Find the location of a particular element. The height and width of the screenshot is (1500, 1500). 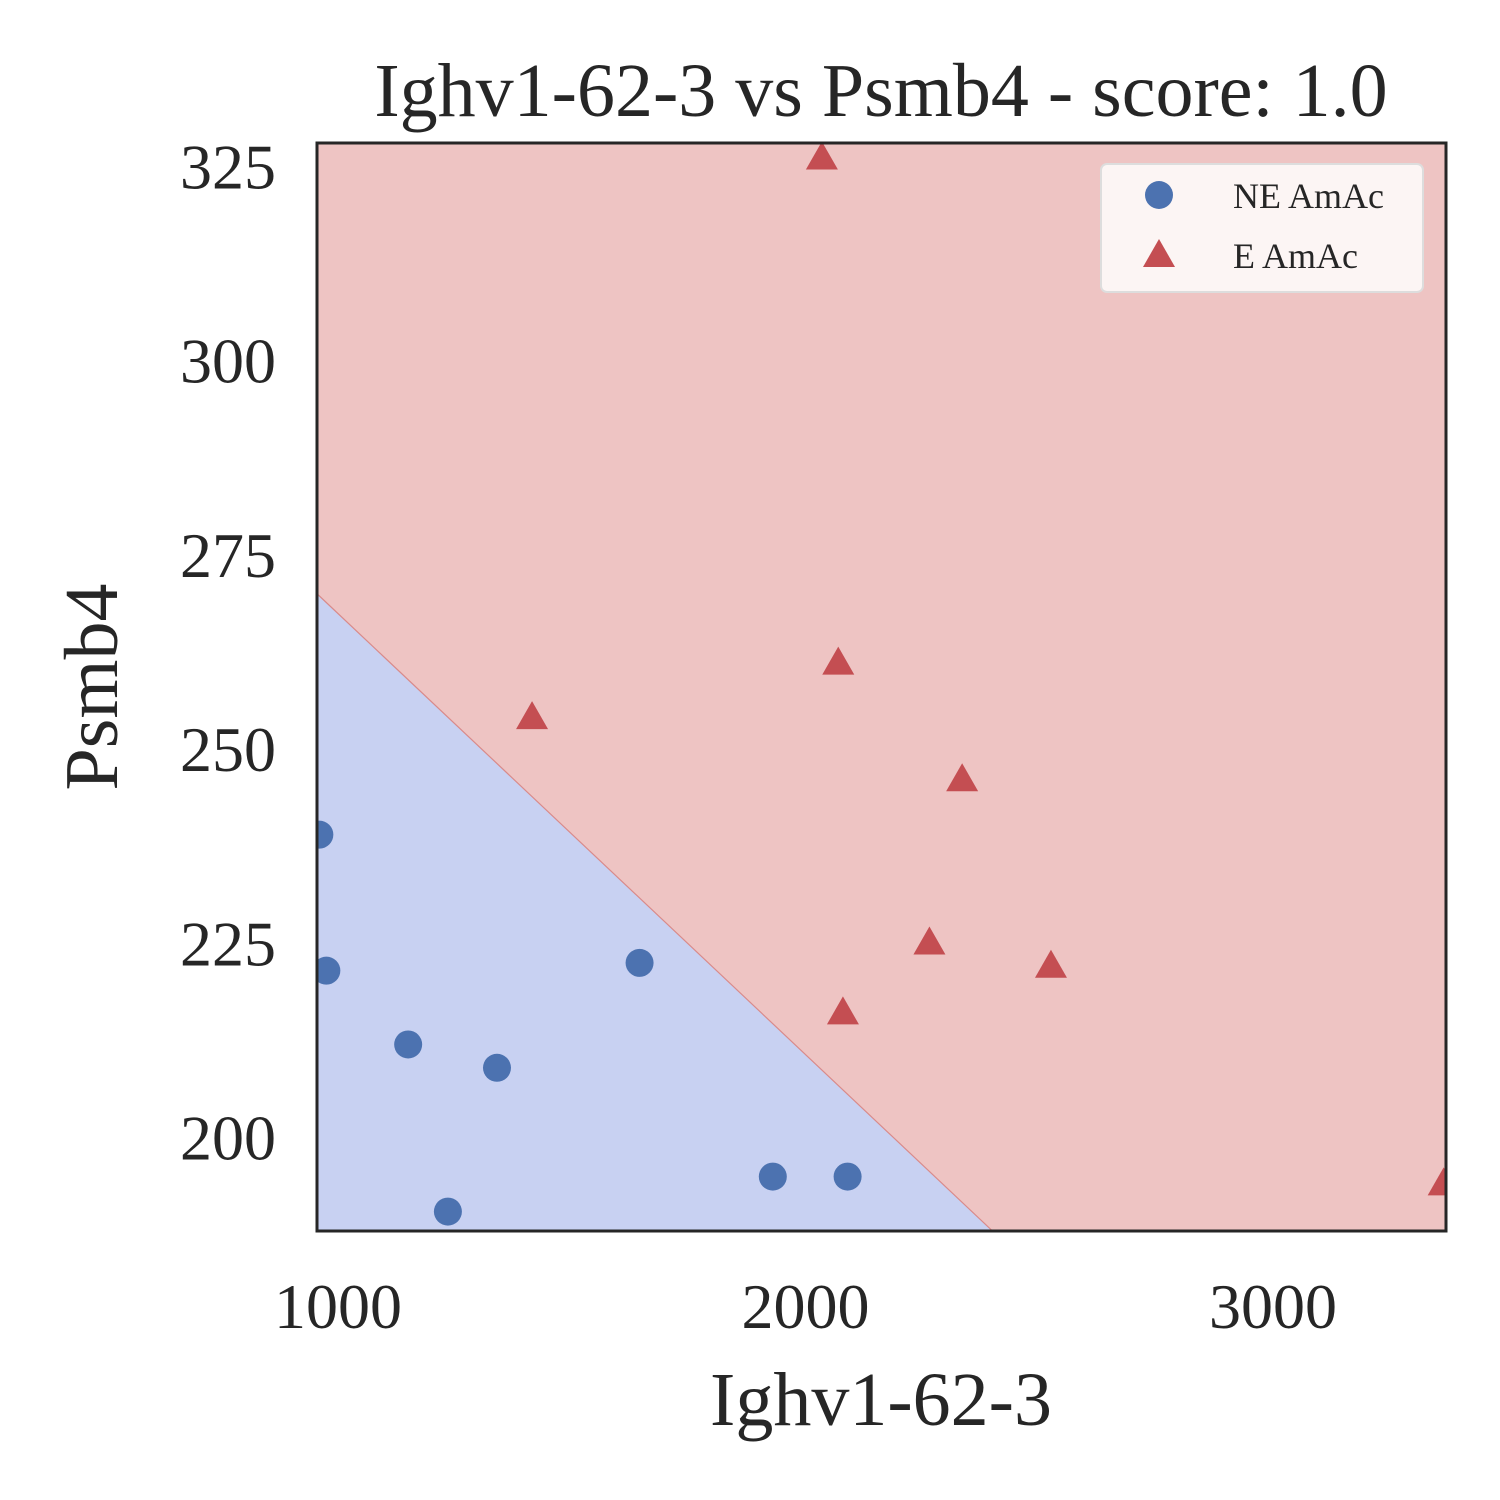

y-axis-label: Psmb4 is located at coordinates (92, 687).